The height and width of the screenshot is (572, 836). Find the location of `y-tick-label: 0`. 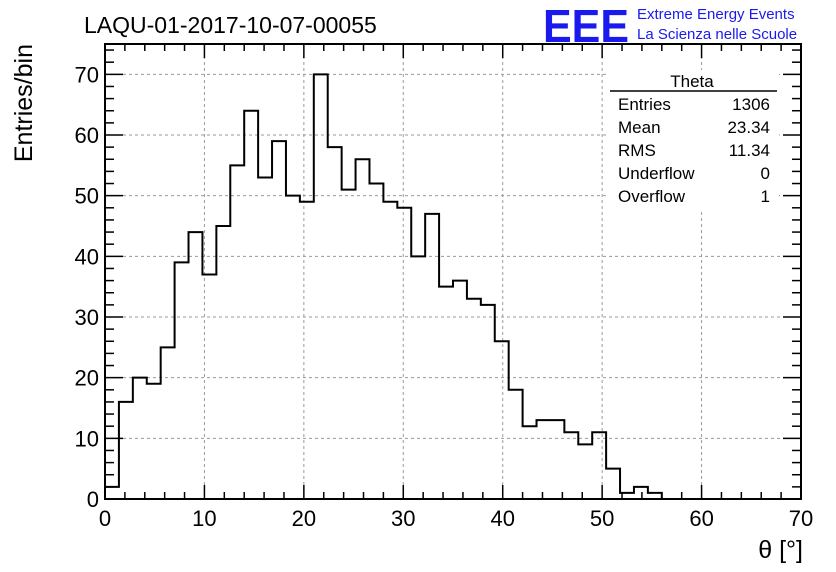

y-tick-label: 0 is located at coordinates (93, 499).